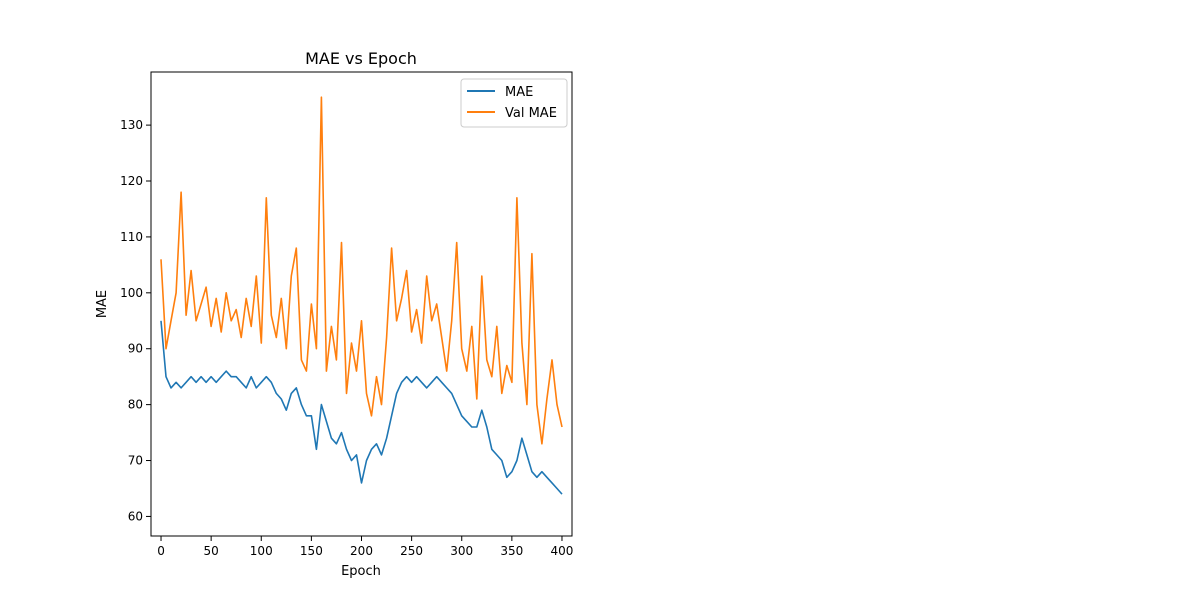 The height and width of the screenshot is (600, 1200). Describe the element at coordinates (135, 461) in the screenshot. I see `y-tick-label: 70` at that location.